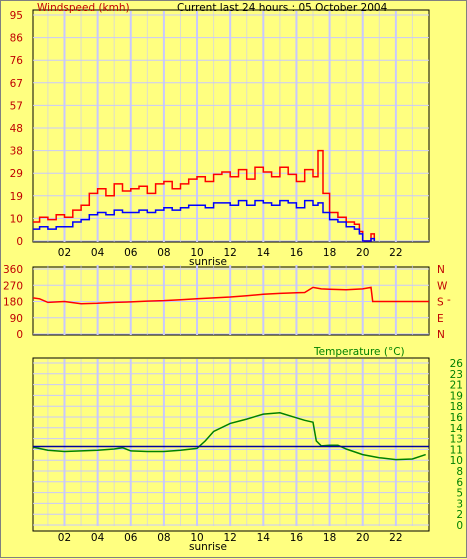 This screenshot has height=559, width=467. I want to click on y-tick-label: 67, so click(16, 84).